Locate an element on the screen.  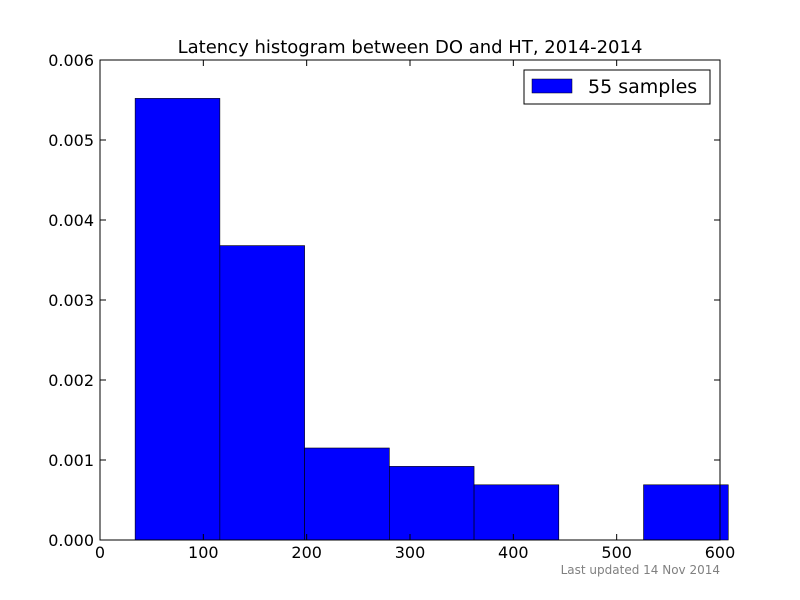
x-tick-label: 200 is located at coordinates (306, 552).